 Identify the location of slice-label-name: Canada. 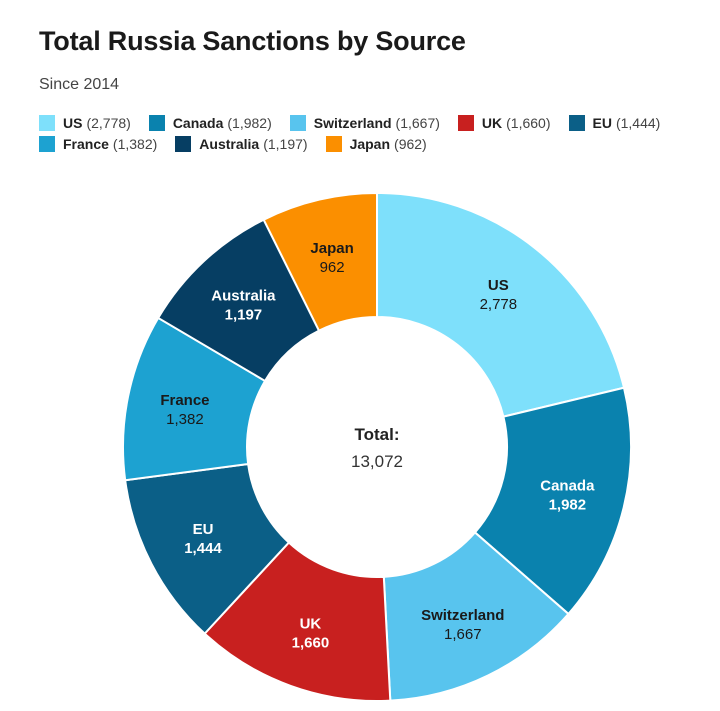
(567, 486).